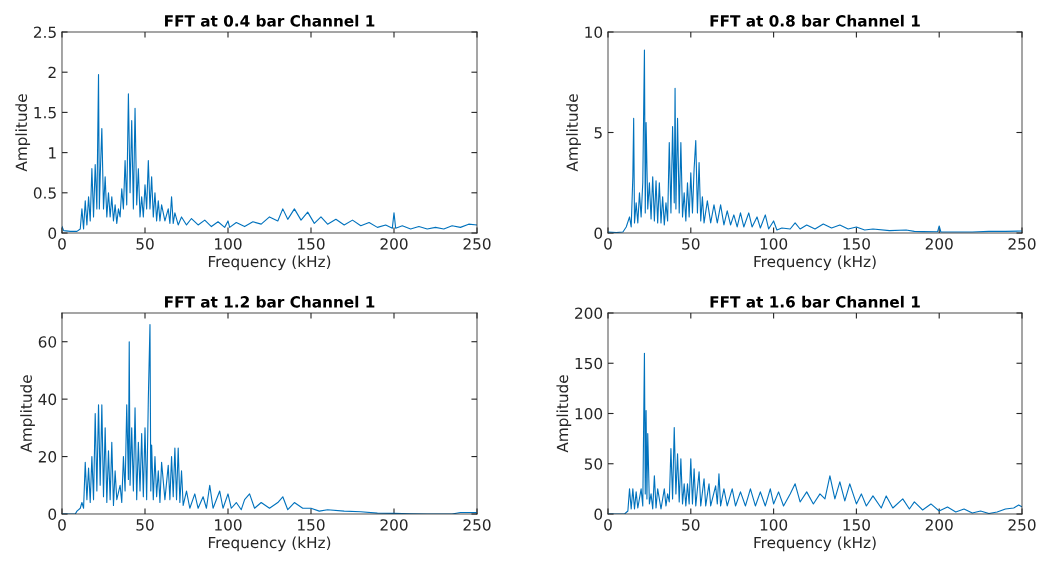 This screenshot has height=572, width=1043. I want to click on y-tick-label: 0.5, so click(44, 193).